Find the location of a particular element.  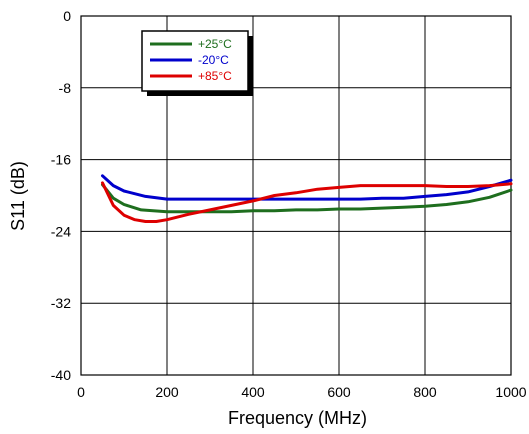

x-tick-label: 800 is located at coordinates (425, 392).